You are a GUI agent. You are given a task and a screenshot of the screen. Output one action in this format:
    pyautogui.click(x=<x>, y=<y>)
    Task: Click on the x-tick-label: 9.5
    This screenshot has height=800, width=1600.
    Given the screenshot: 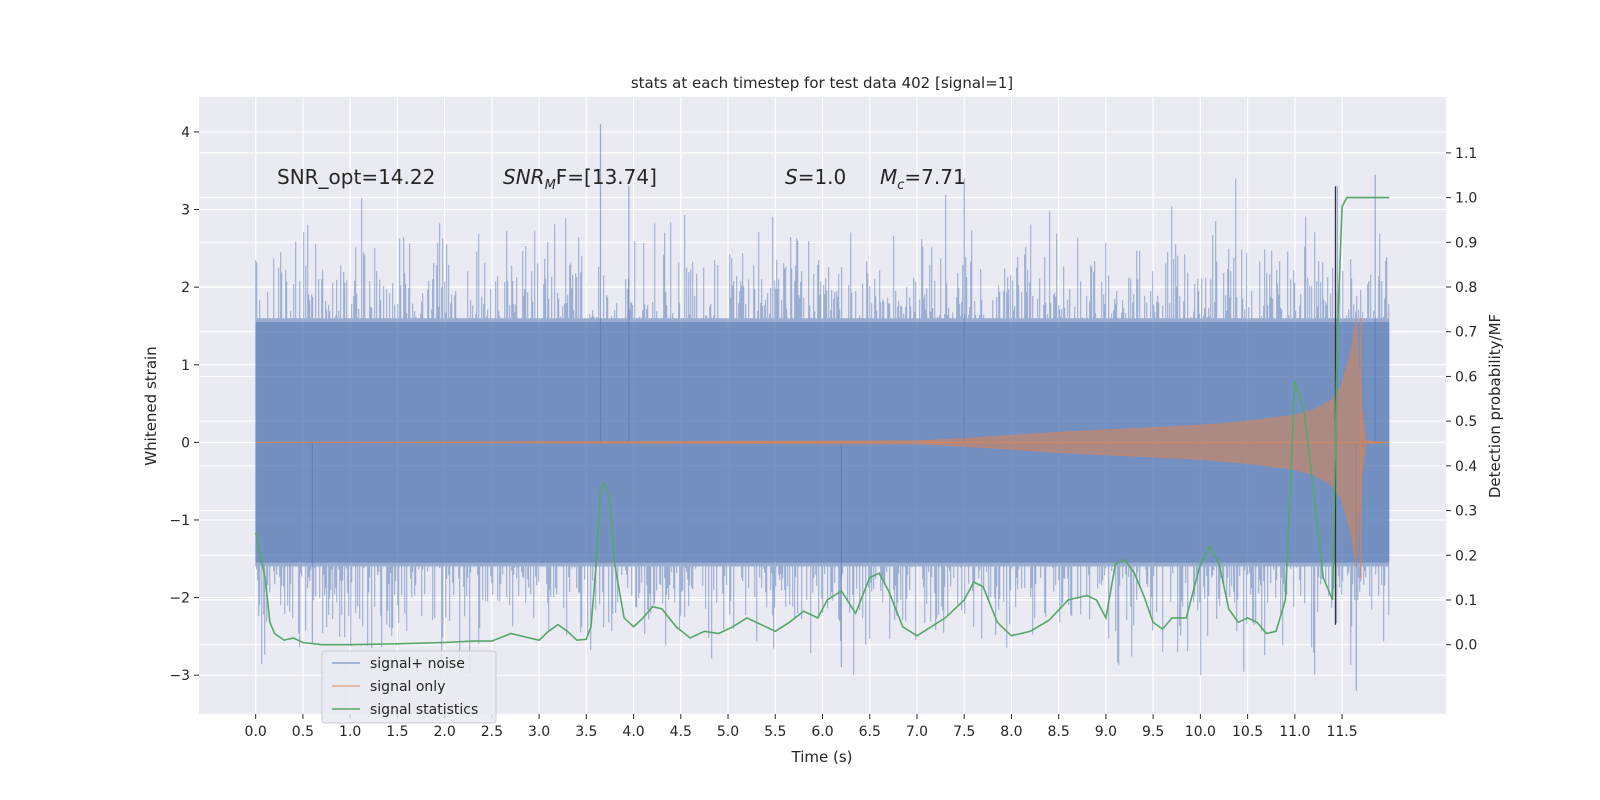 What is the action you would take?
    pyautogui.click(x=1153, y=732)
    